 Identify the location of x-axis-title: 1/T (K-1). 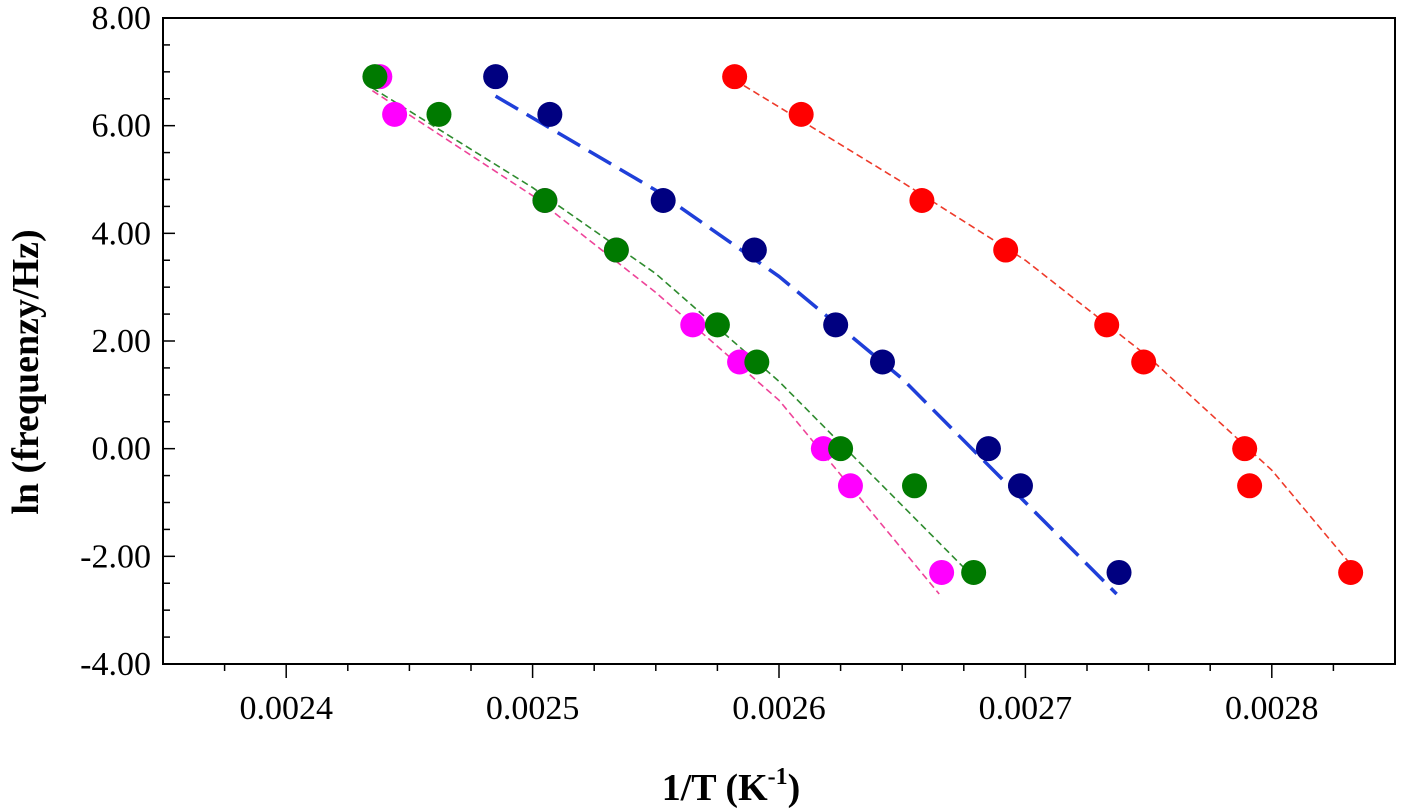
(731, 786).